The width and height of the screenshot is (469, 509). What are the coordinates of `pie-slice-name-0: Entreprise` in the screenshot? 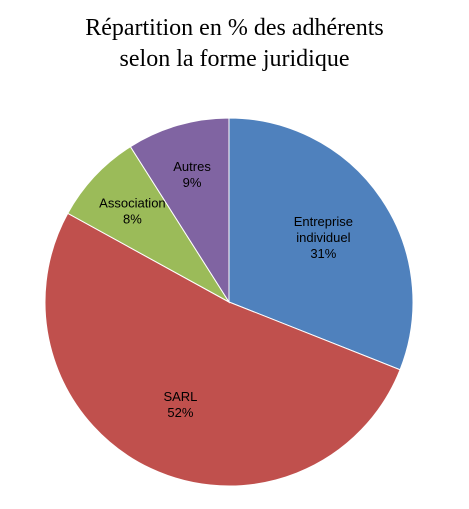 It's located at (323, 221).